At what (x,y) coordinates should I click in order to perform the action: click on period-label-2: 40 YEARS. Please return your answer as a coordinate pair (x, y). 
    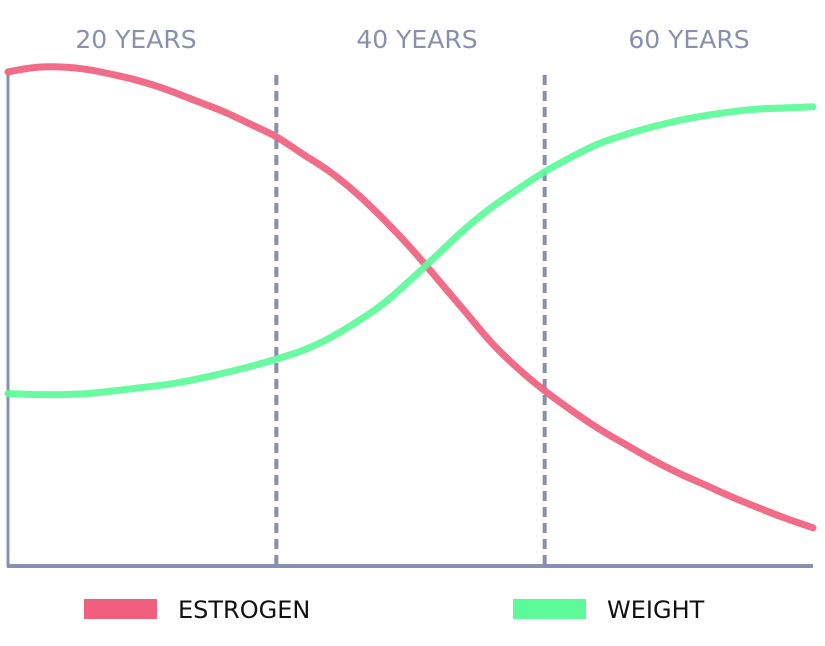
    Looking at the image, I should click on (416, 39).